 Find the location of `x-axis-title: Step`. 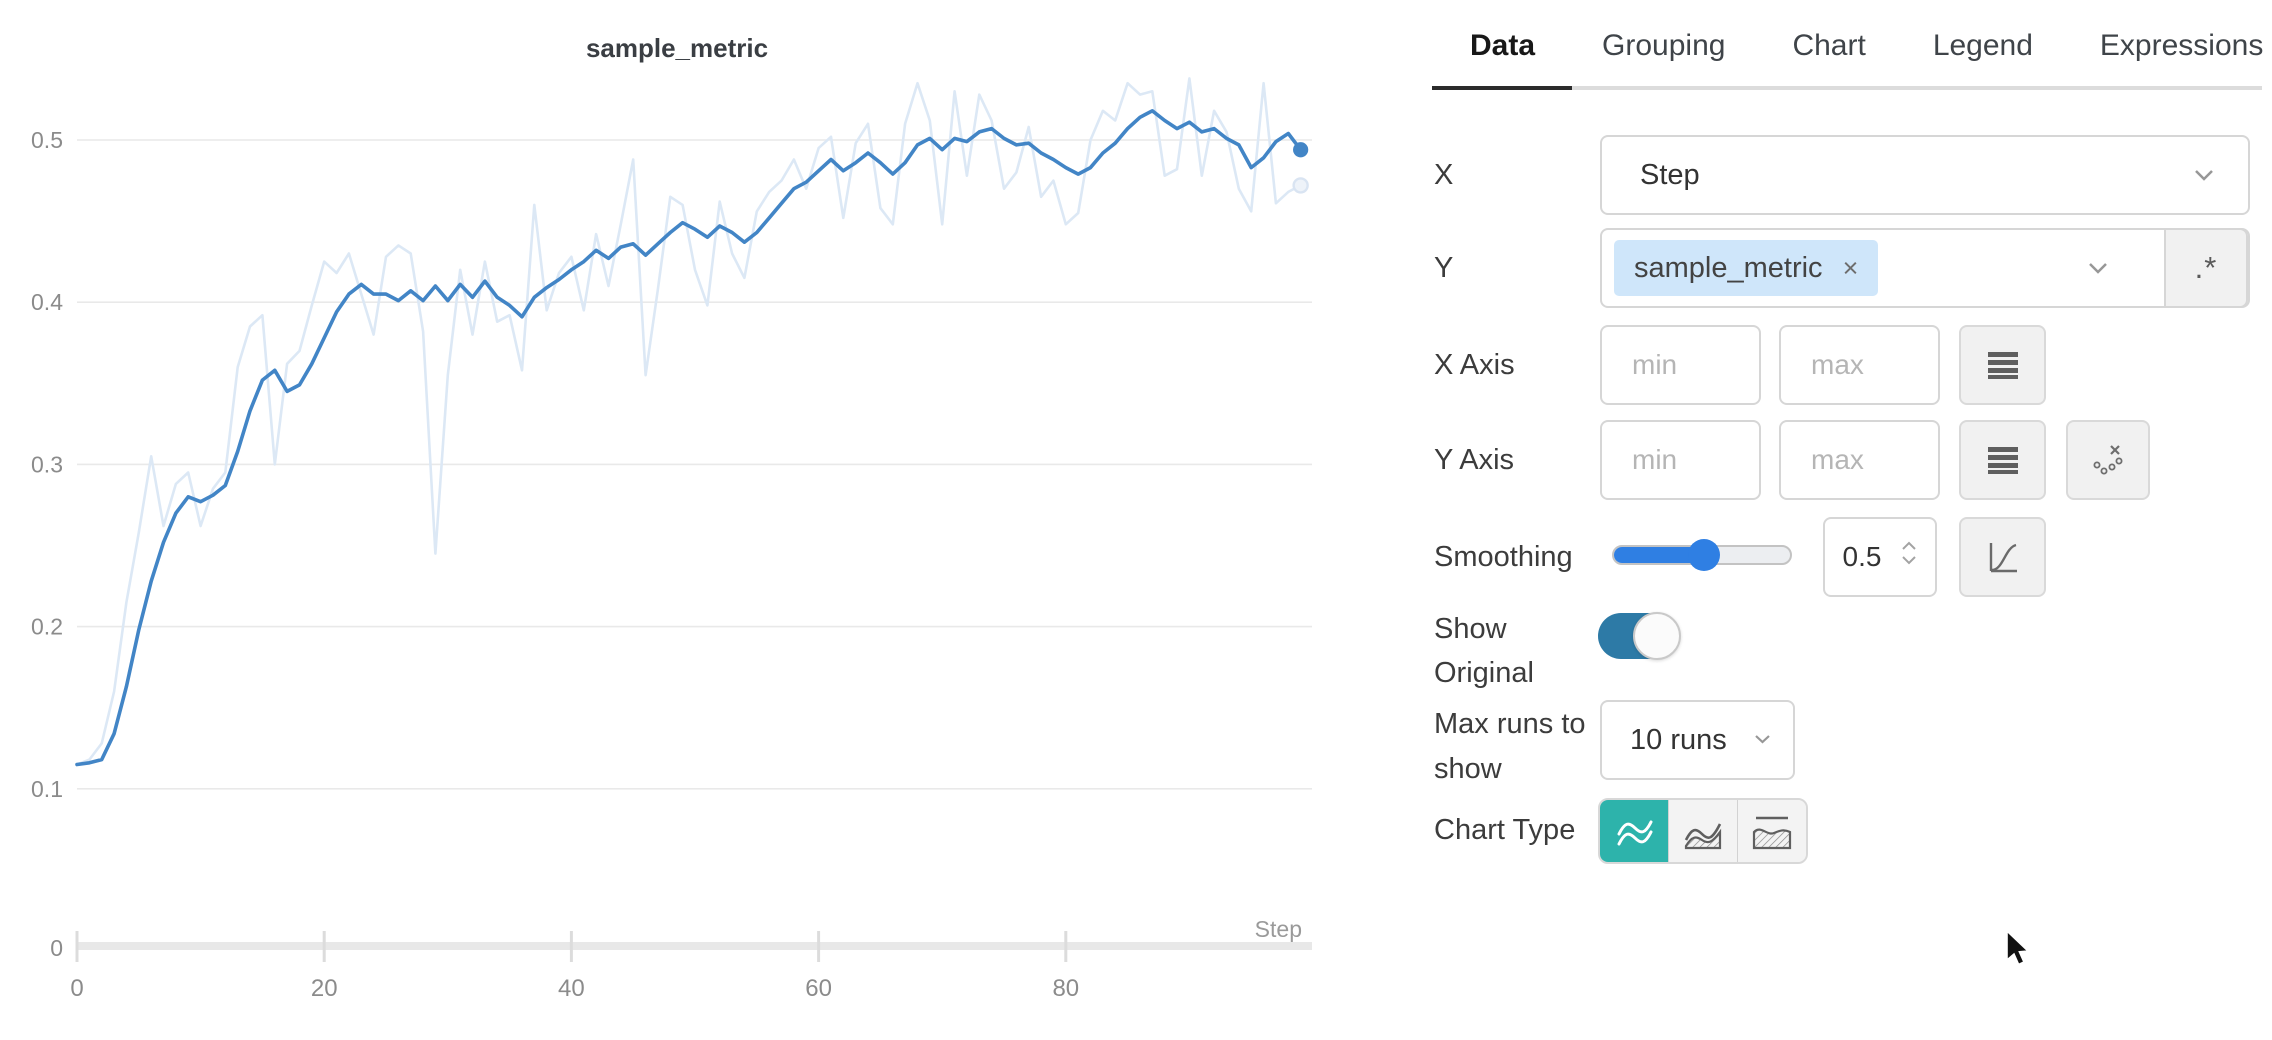

x-axis-title: Step is located at coordinates (1278, 929).